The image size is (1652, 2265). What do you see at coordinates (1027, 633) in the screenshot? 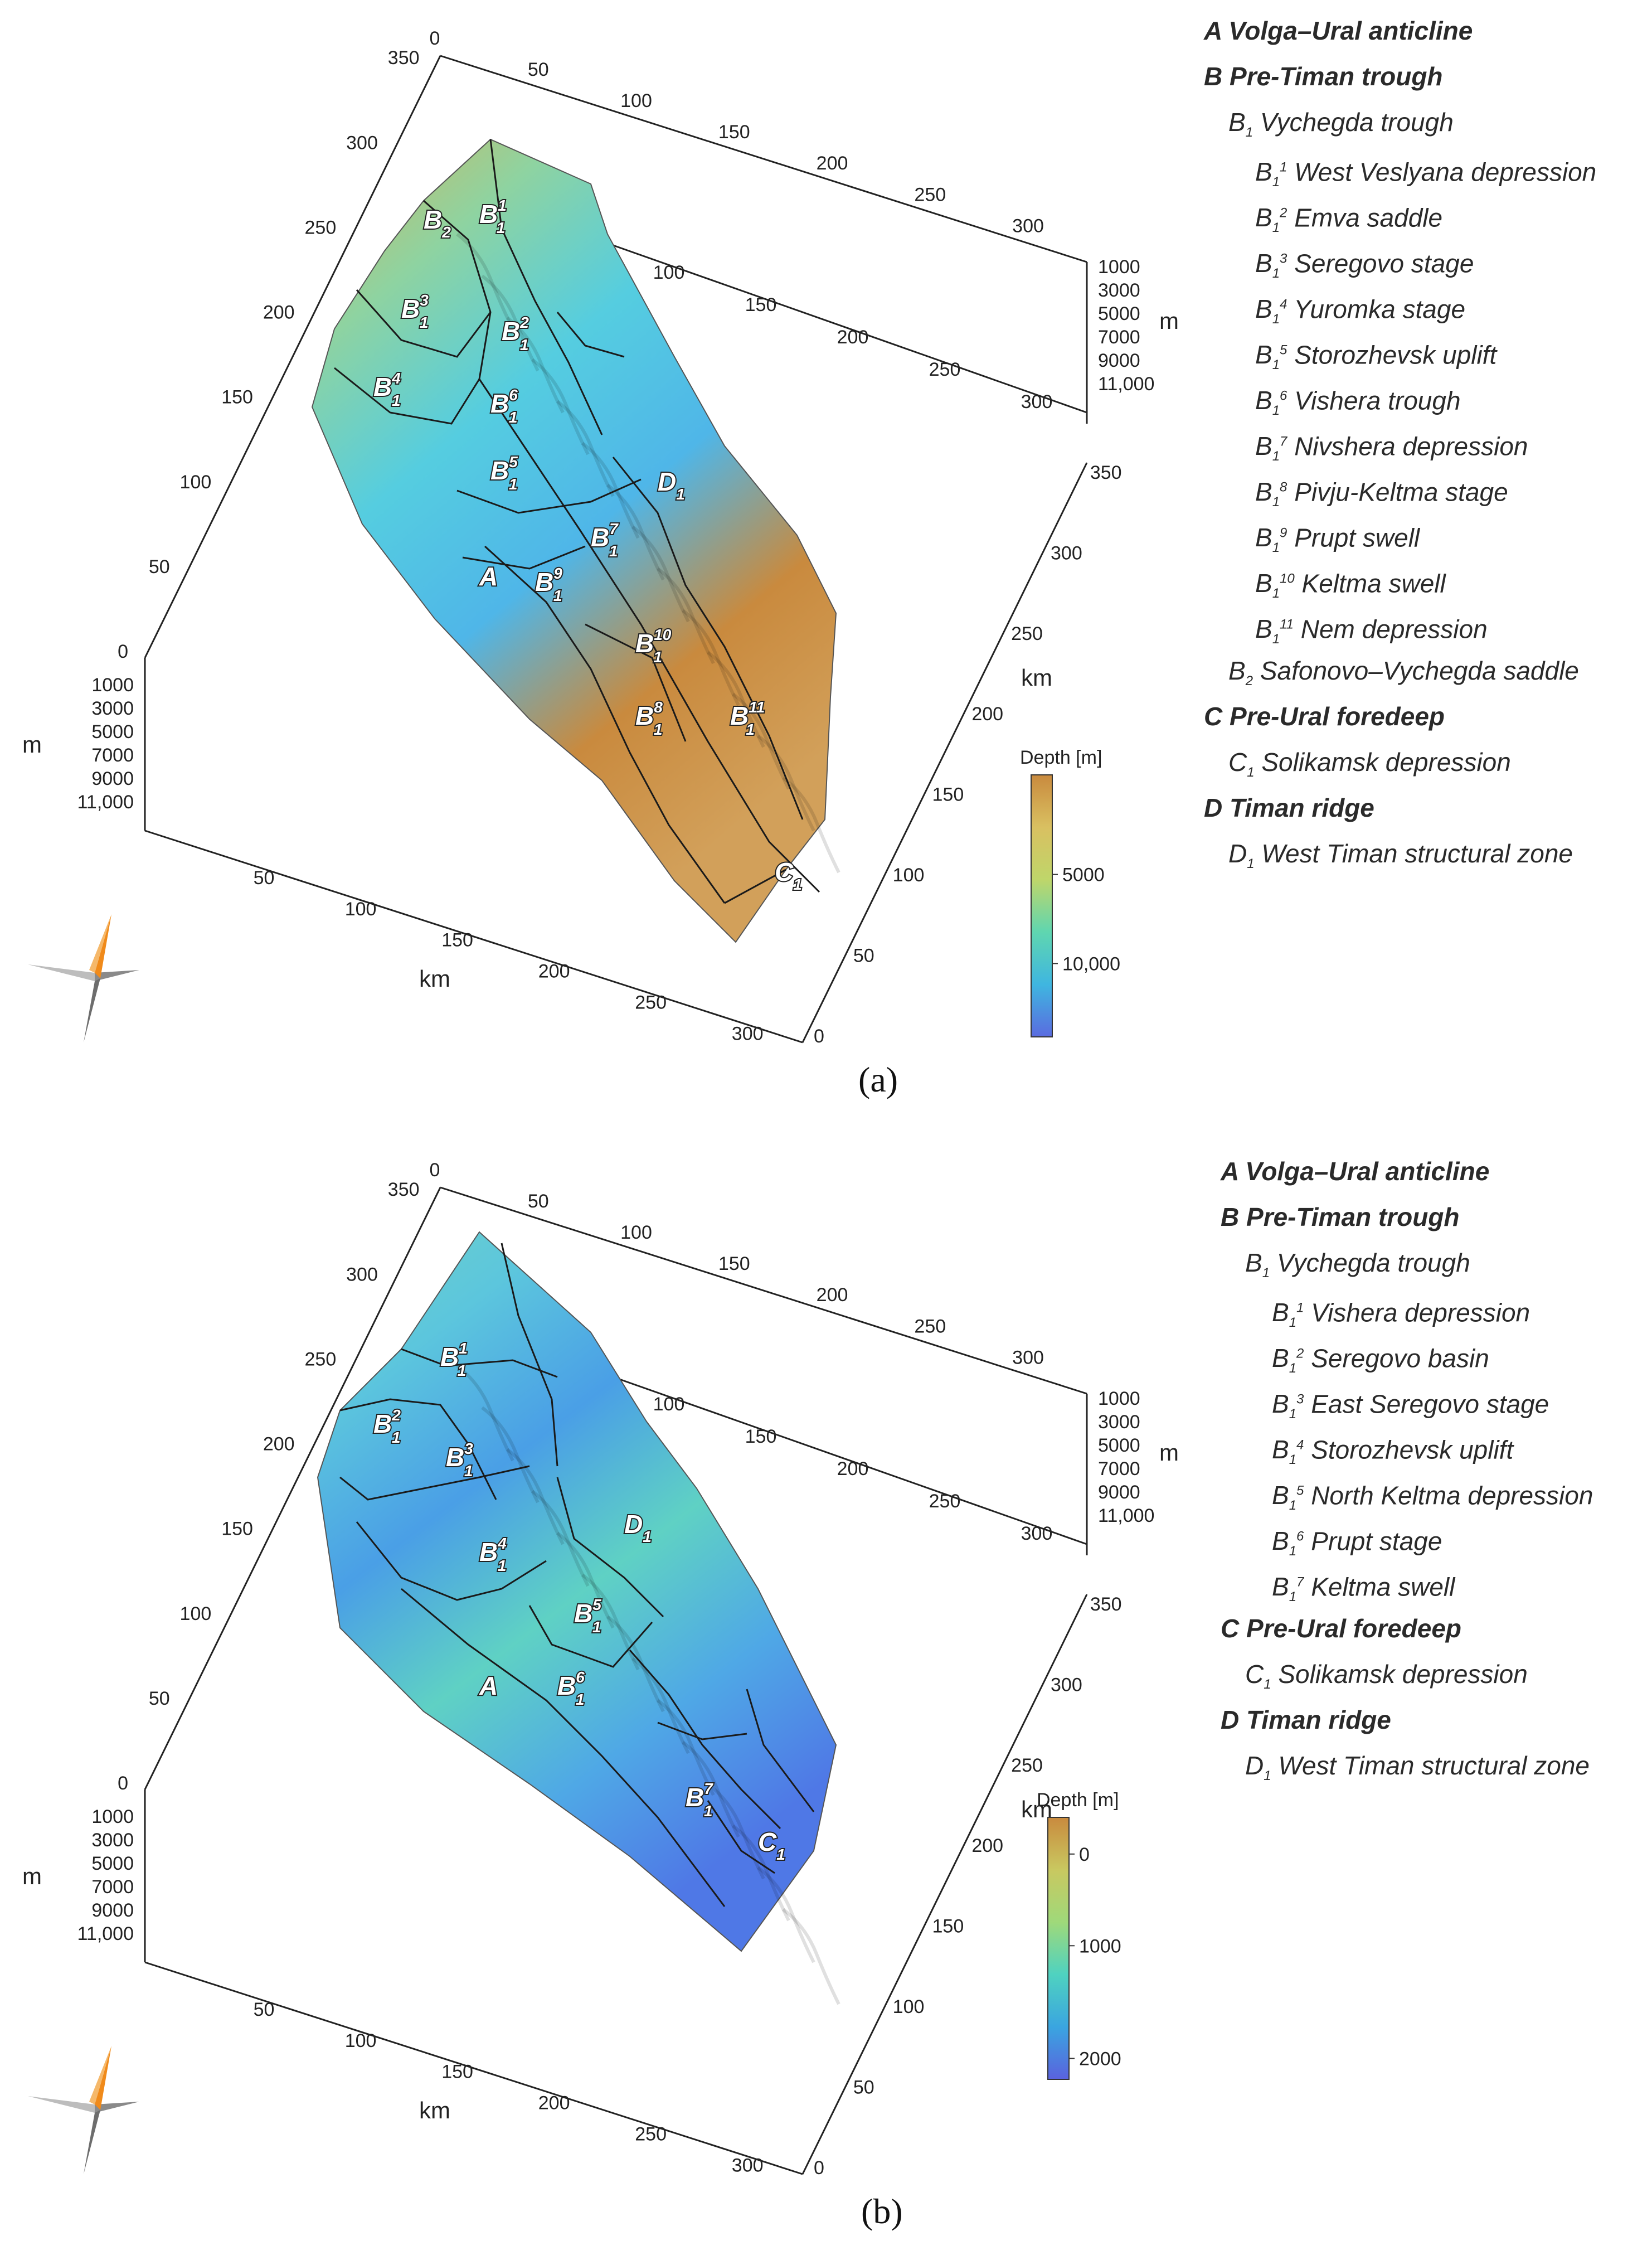
I see `right-y-tick: 250` at bounding box center [1027, 633].